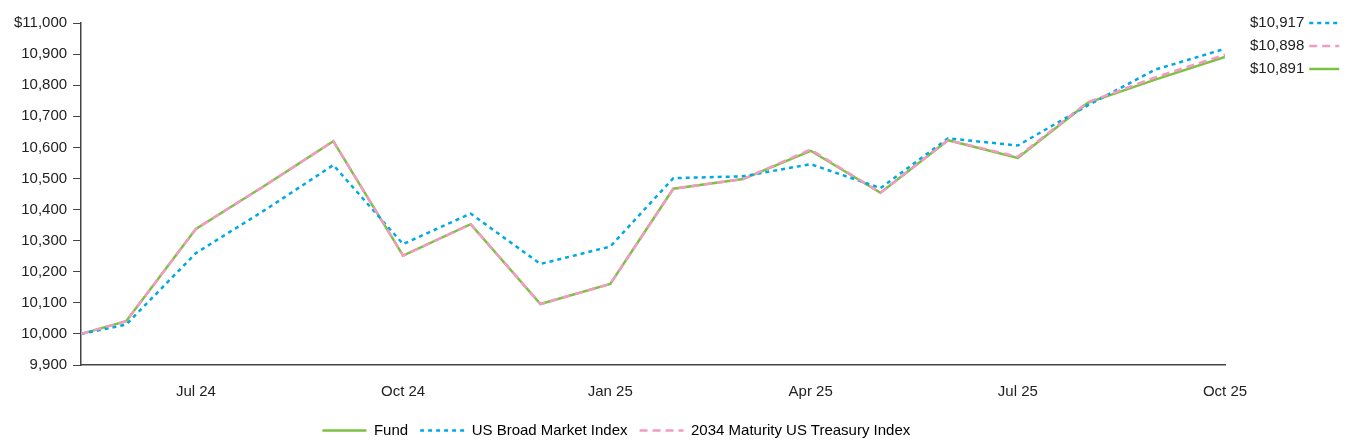 This screenshot has width=1363, height=448. What do you see at coordinates (44, 333) in the screenshot?
I see `y-tick-label: 10,000` at bounding box center [44, 333].